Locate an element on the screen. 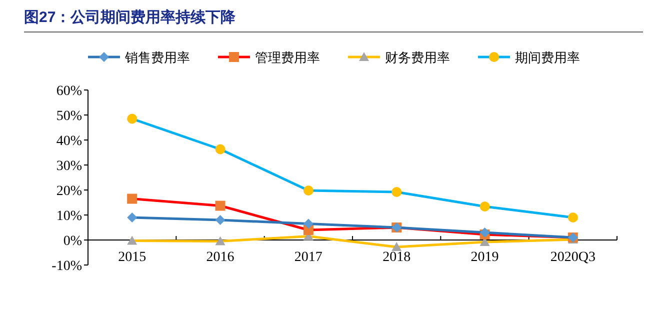  y-tick-label: 20% is located at coordinates (69, 191).